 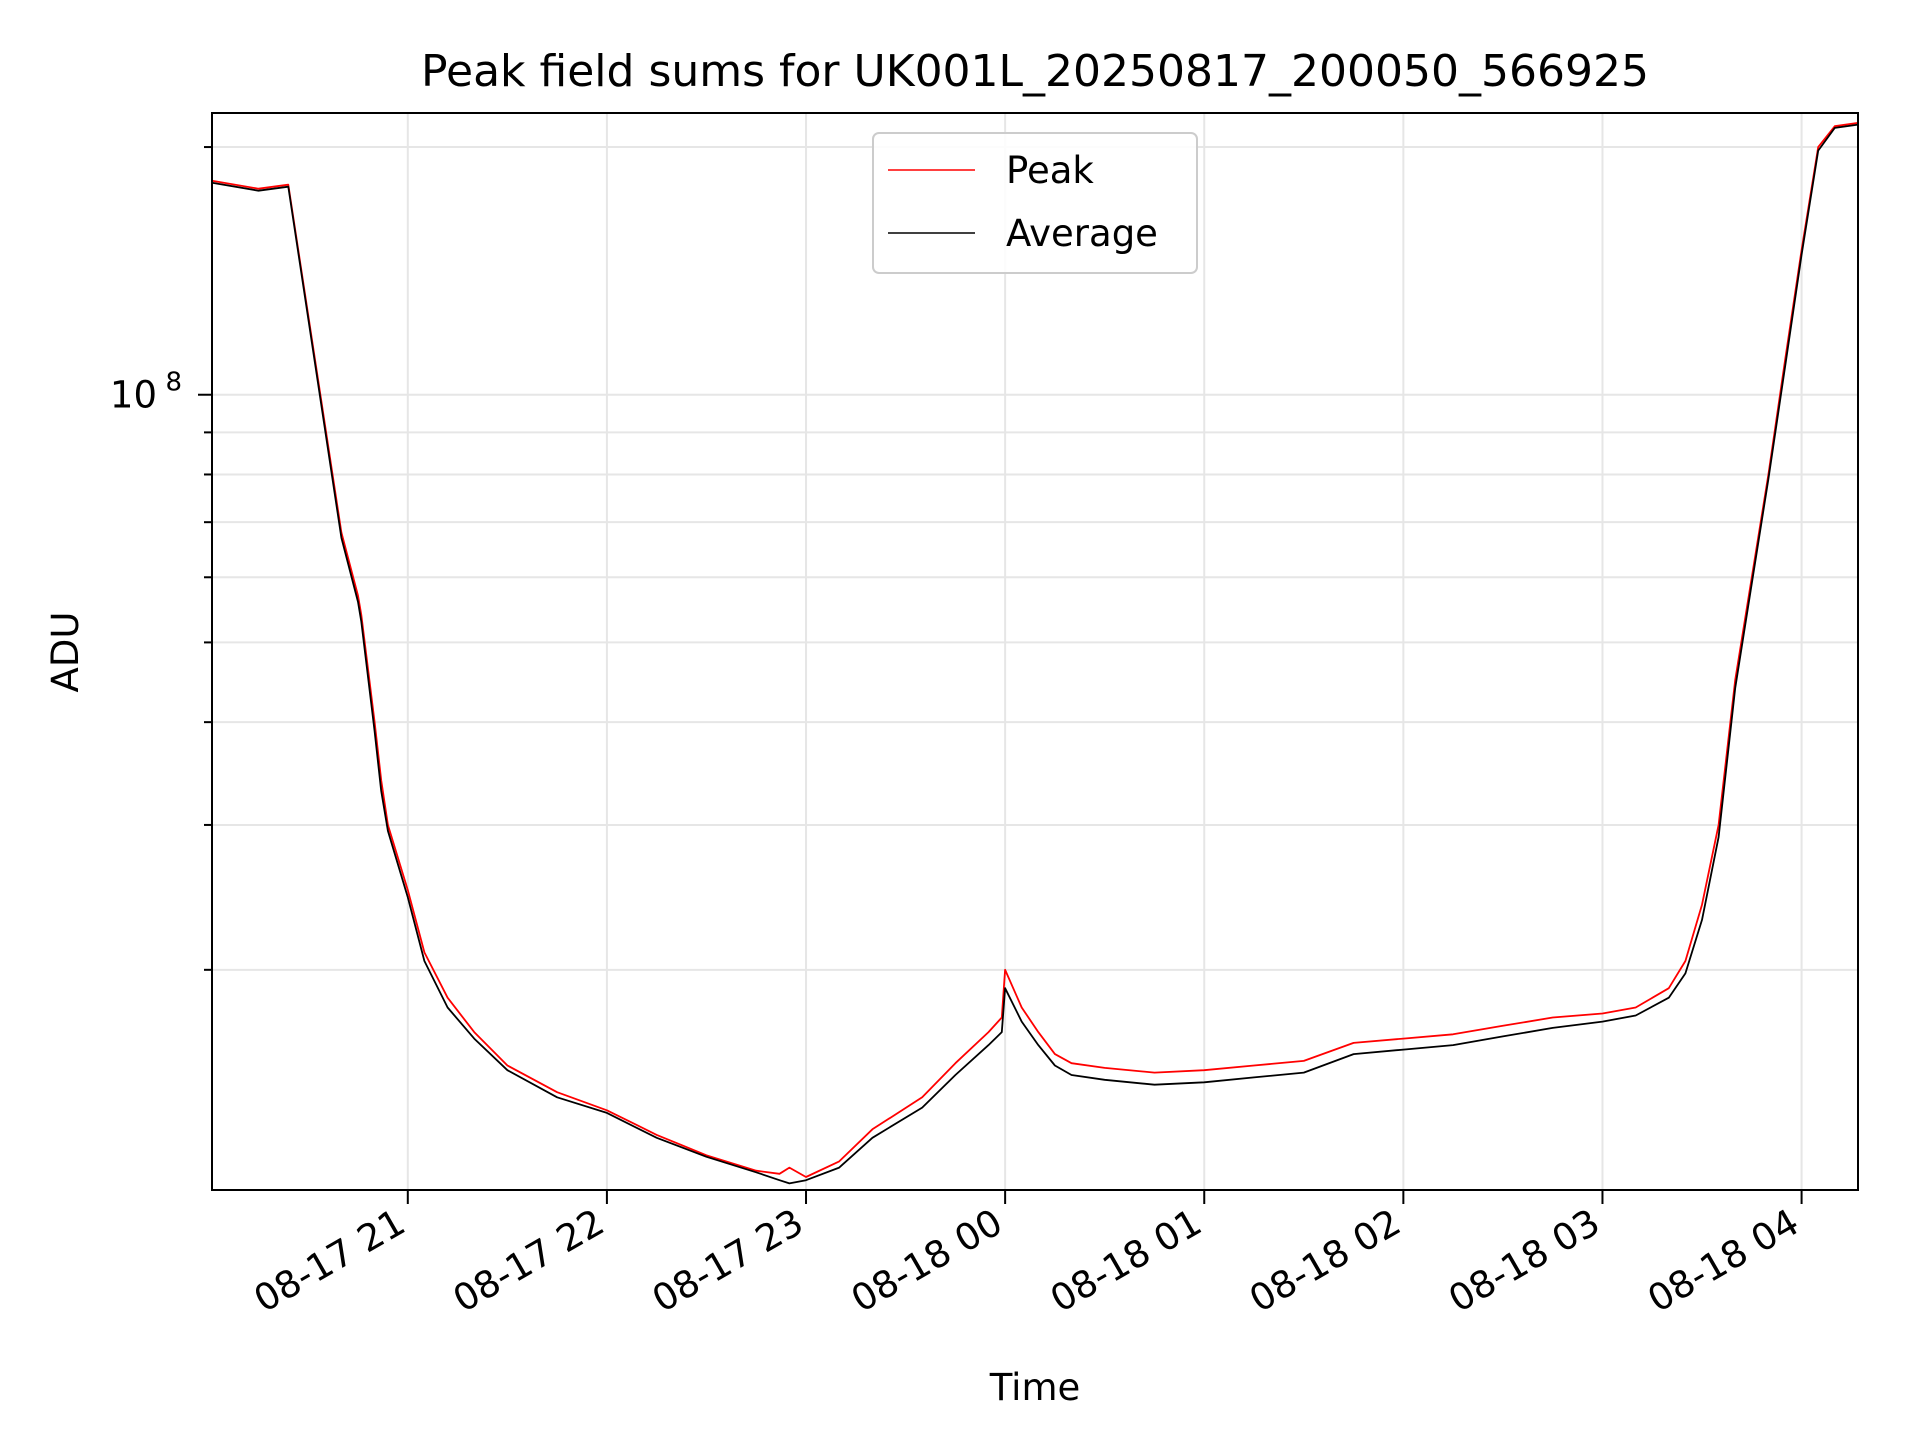 What do you see at coordinates (133, 395) in the screenshot?
I see `y-tick-label: 10` at bounding box center [133, 395].